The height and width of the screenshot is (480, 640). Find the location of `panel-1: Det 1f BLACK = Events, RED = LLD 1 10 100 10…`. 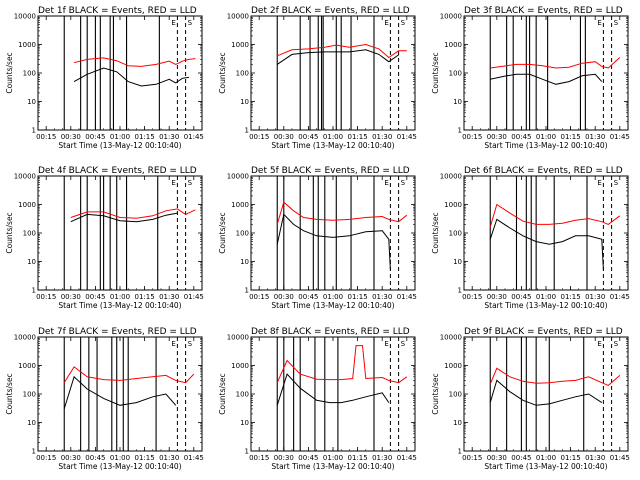

panel-1: Det 1f BLACK = Events, RED = LLD 1 10 100 10… is located at coordinates (104, 78).